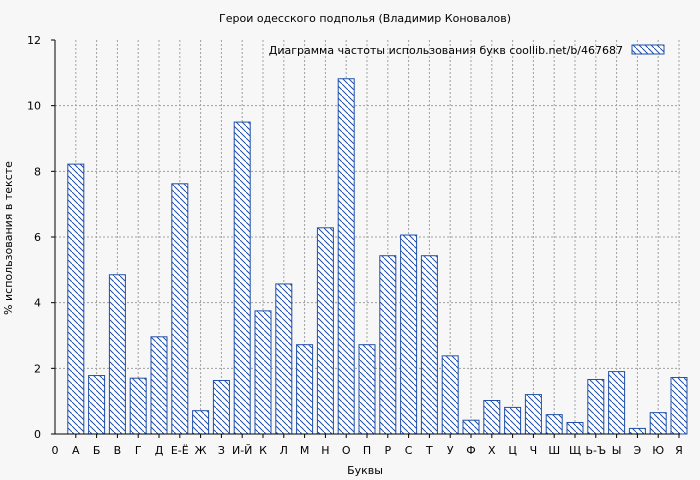 The image size is (700, 480). Describe the element at coordinates (513, 420) in the screenshot. I see `bar-Ц` at that location.